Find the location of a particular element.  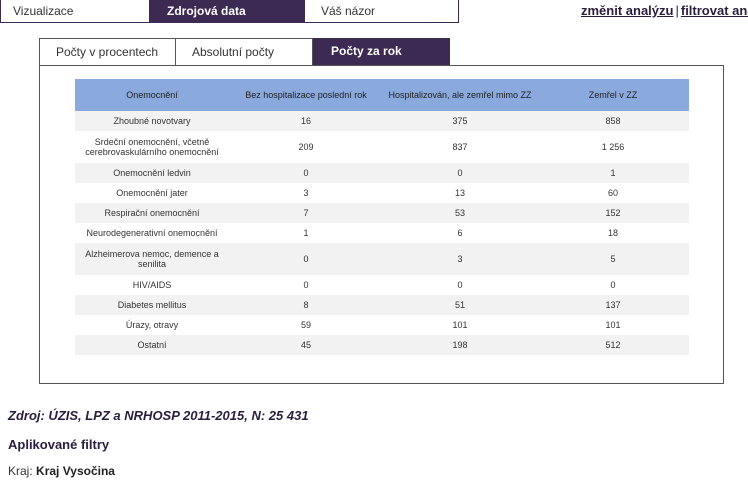

applied-filter: Kraj: Kraj Vysočina is located at coordinates (61, 471).